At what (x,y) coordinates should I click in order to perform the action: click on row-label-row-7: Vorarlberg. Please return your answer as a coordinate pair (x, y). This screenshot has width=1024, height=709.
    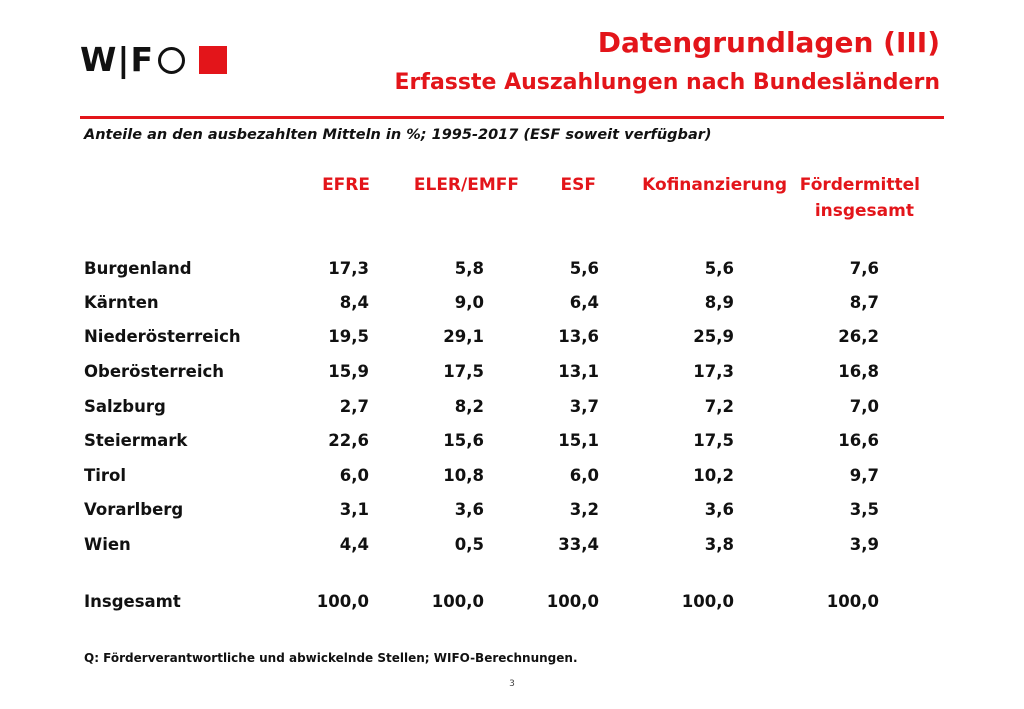
    Looking at the image, I should click on (134, 509).